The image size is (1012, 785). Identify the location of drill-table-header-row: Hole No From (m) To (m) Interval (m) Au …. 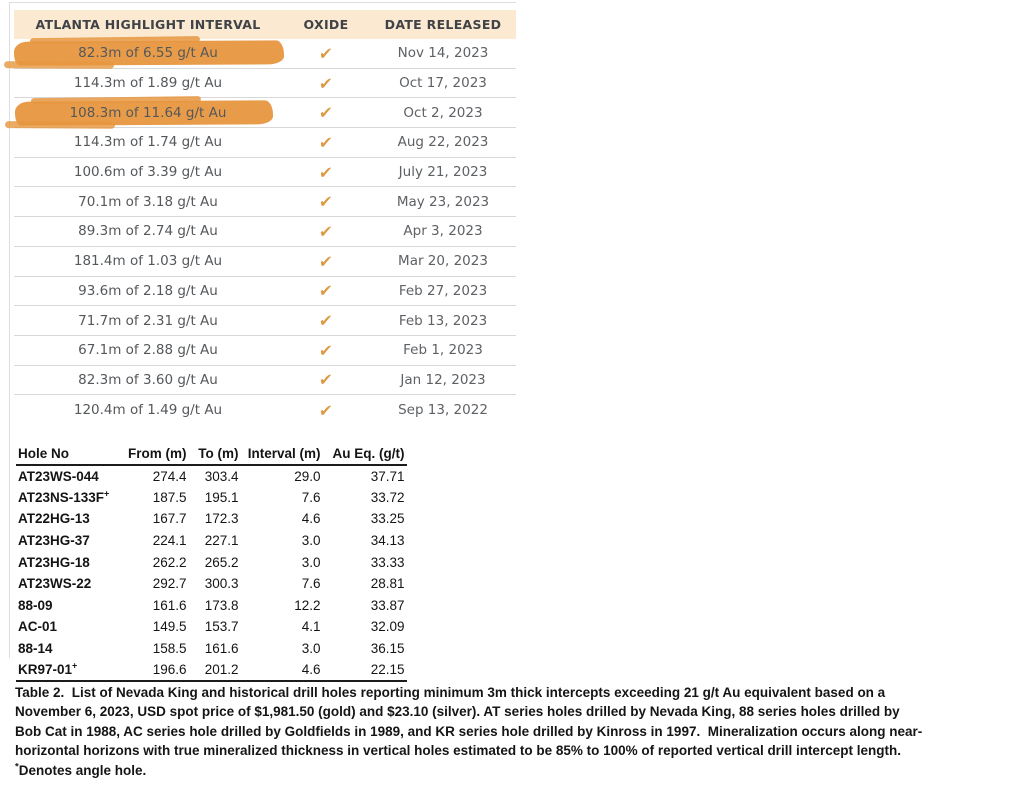
(211, 456).